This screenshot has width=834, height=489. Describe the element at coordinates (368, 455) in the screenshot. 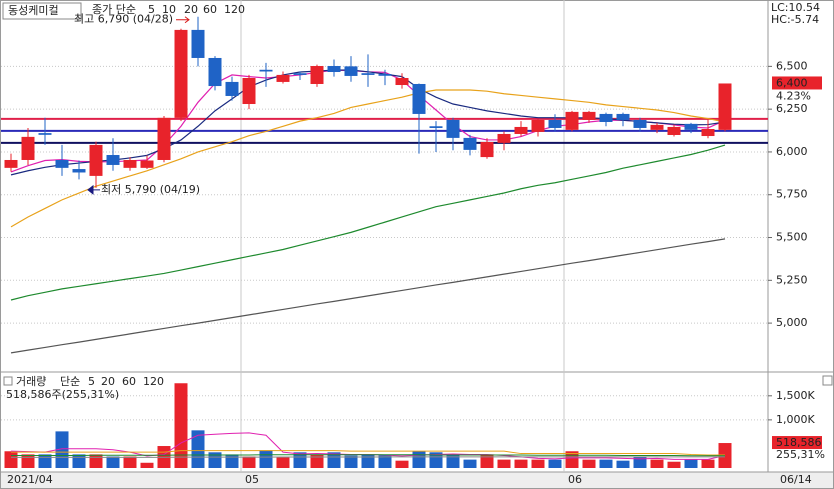

I see `moving-average` at that location.